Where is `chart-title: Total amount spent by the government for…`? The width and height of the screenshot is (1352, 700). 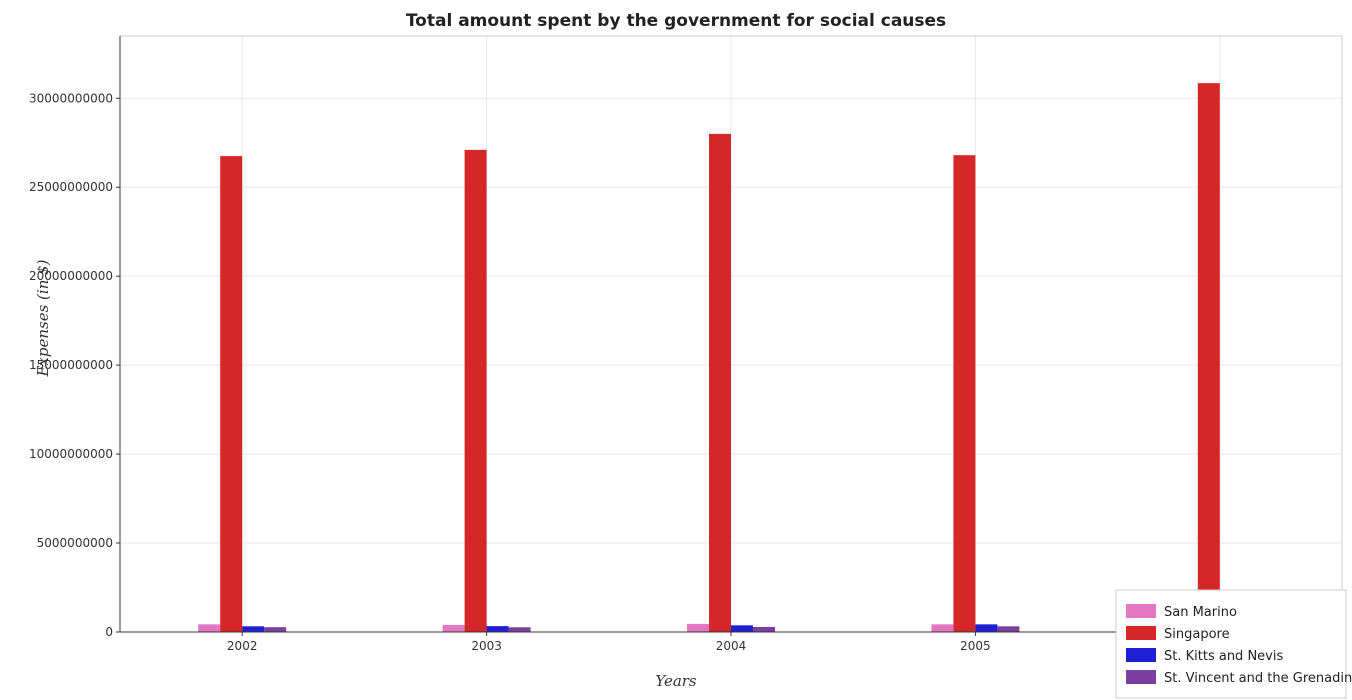
chart-title: Total amount spent by the government for… is located at coordinates (676, 21).